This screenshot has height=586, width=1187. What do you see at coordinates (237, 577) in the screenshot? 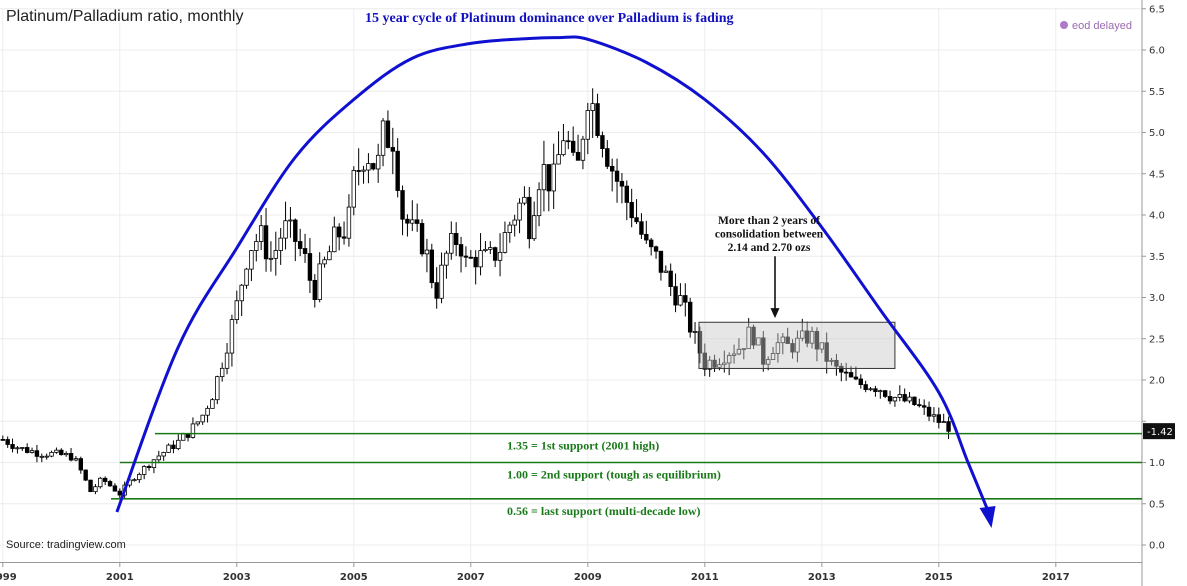
I see `x-tick-label: 2003` at bounding box center [237, 577].